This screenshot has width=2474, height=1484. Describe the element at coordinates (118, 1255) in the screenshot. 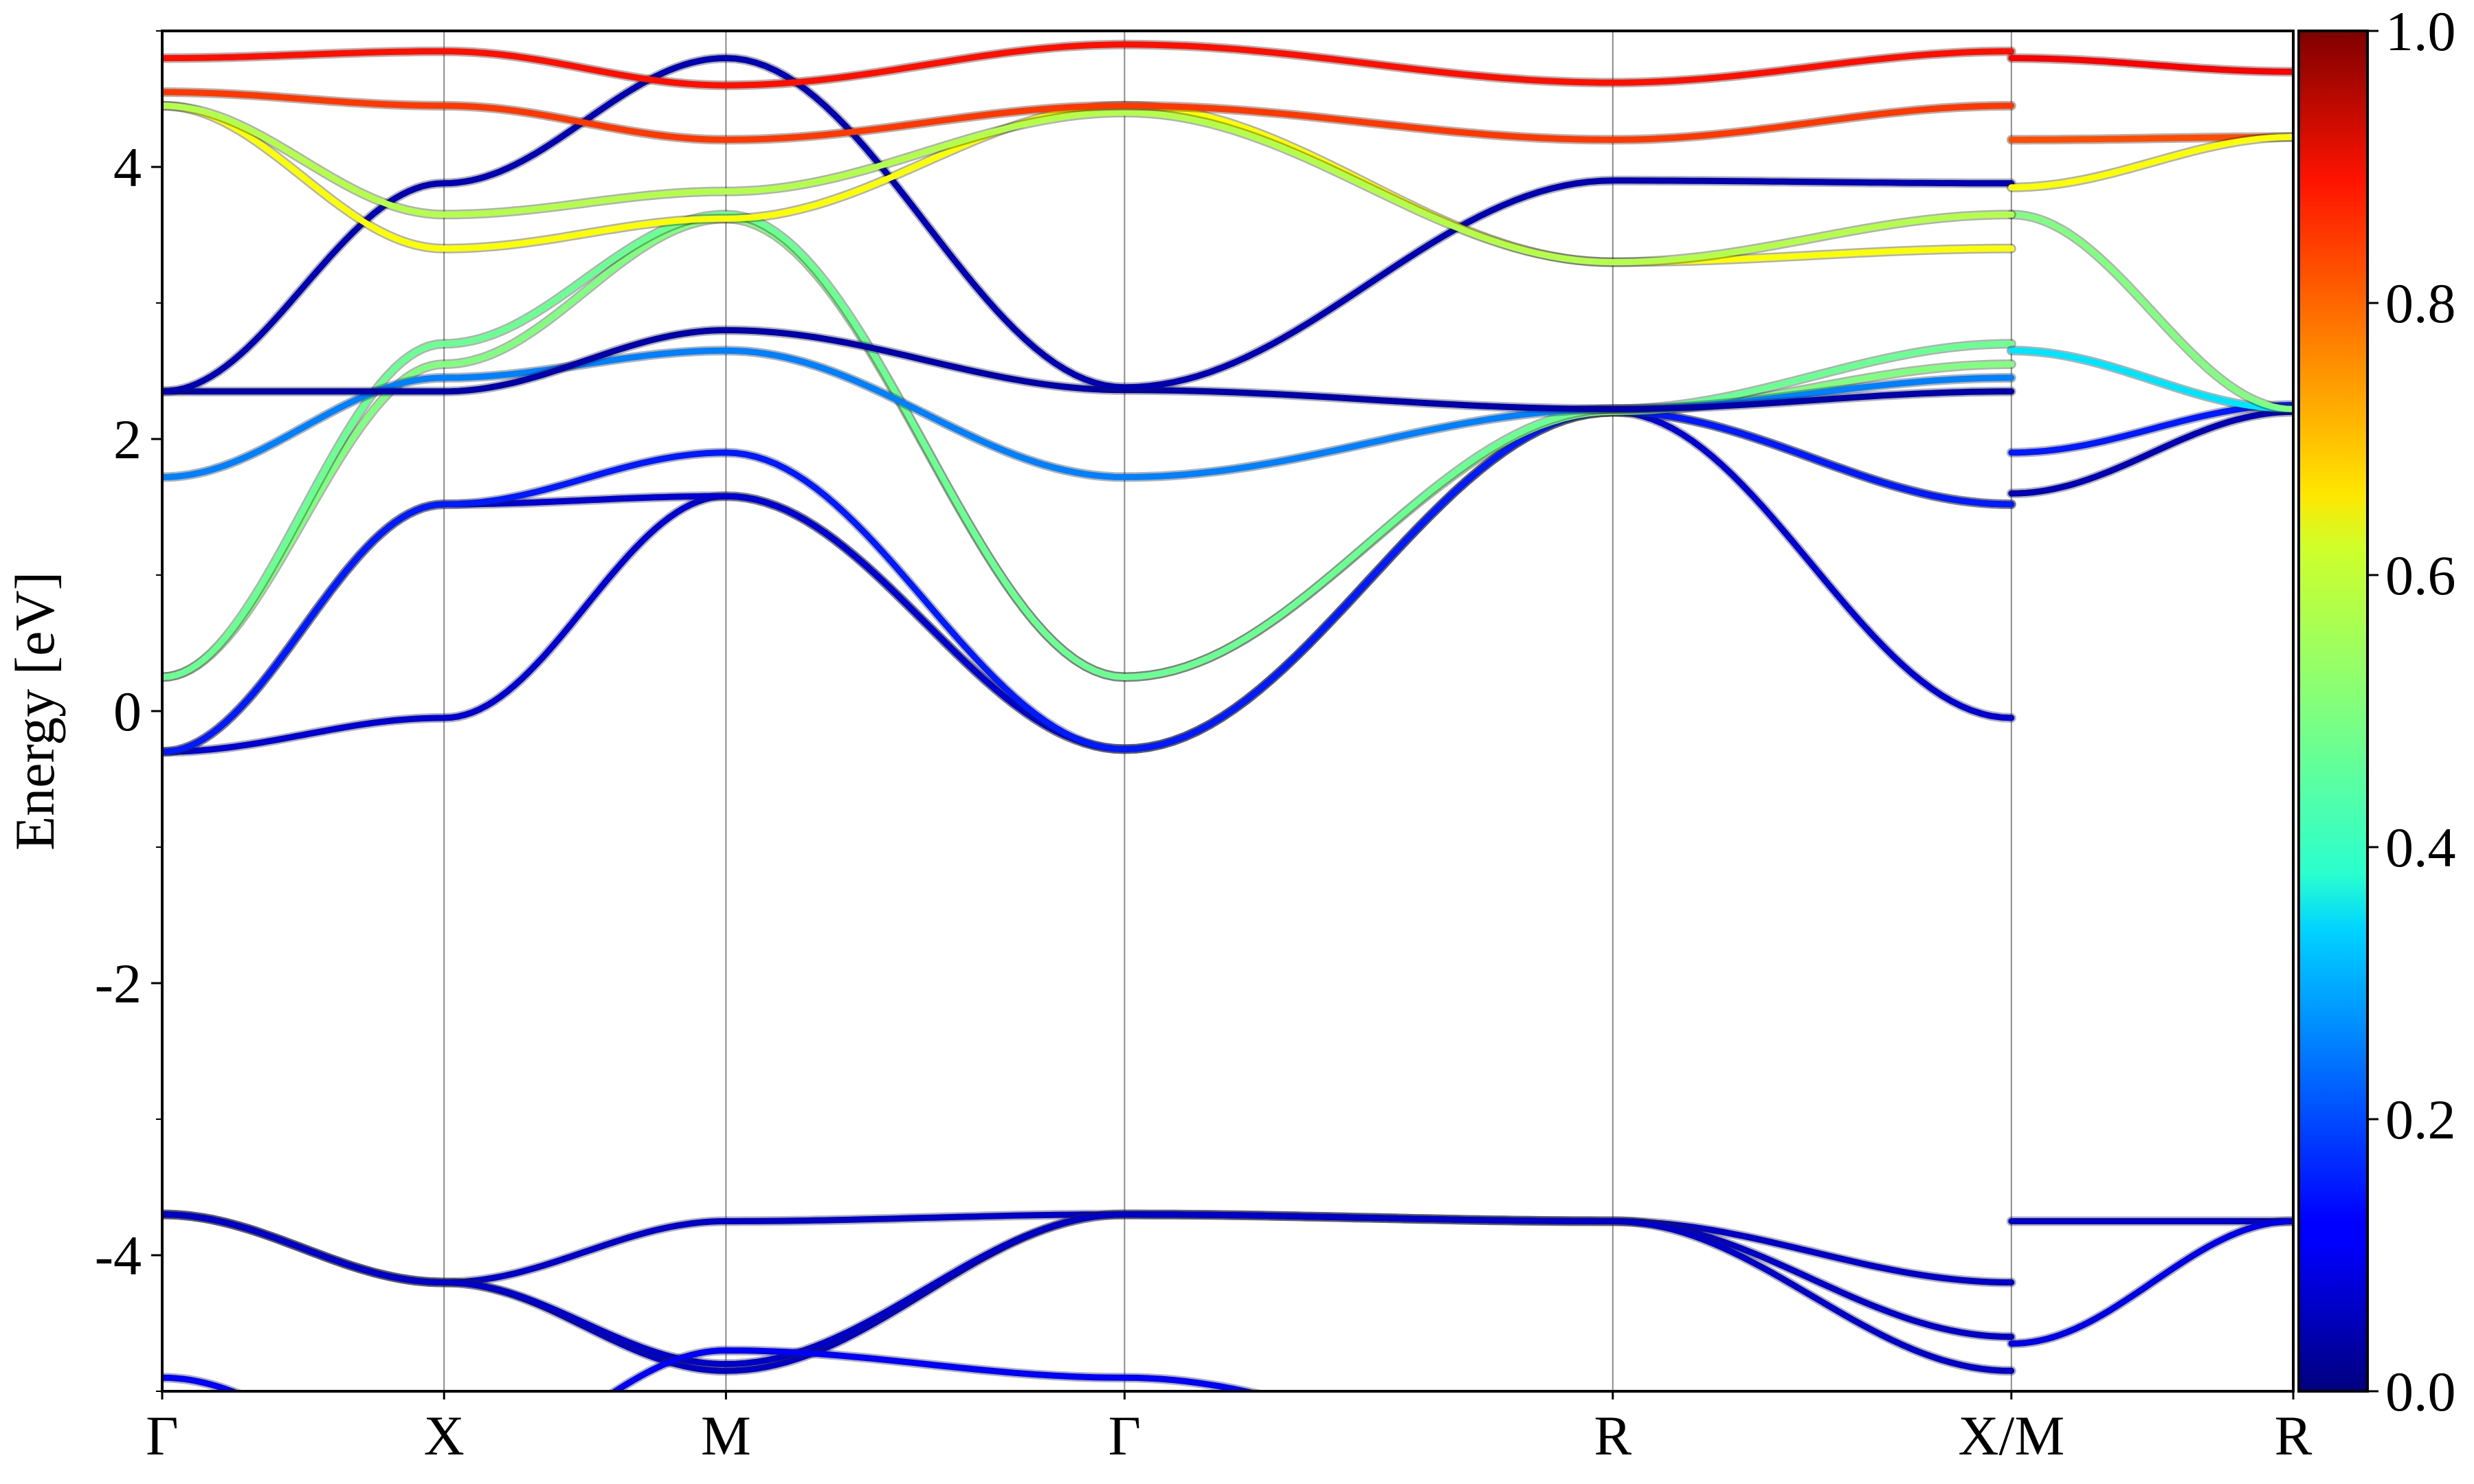

I see `y-tick-label: -4` at that location.